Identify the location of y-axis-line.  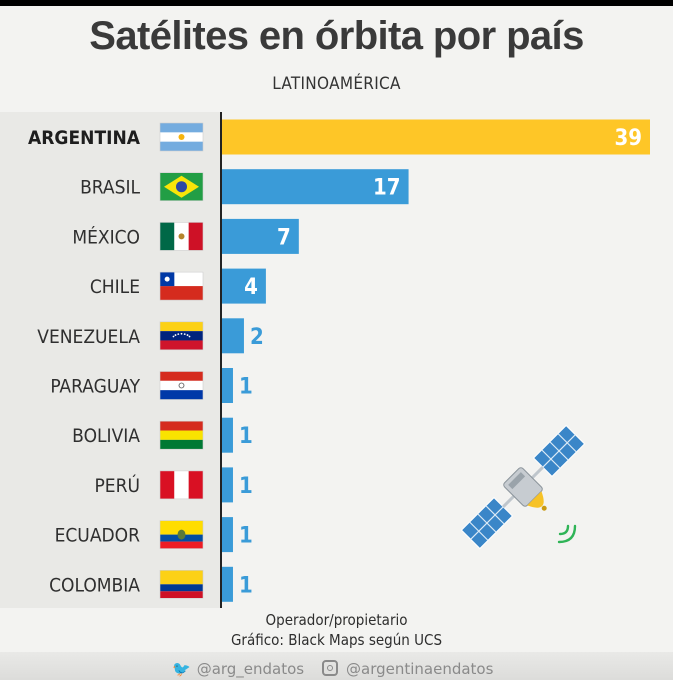
(221, 360).